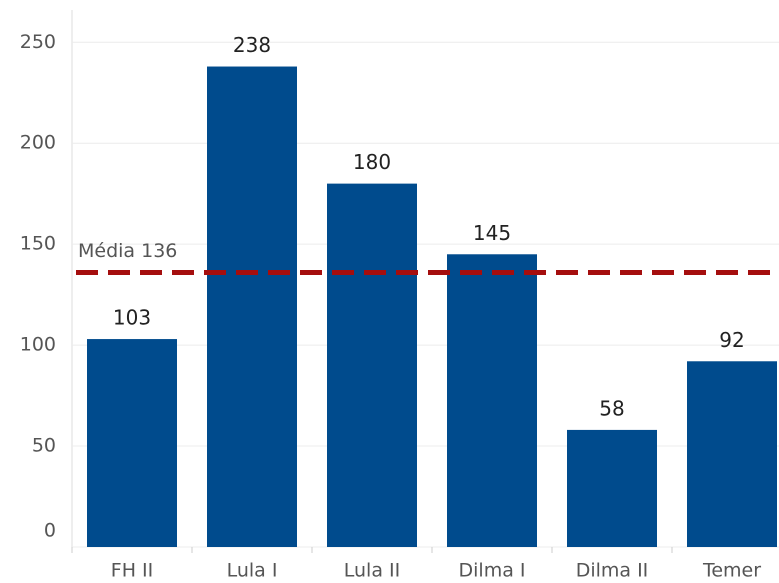 Image resolution: width=779 pixels, height=583 pixels. Describe the element at coordinates (731, 340) in the screenshot. I see `value-label: 92` at that location.